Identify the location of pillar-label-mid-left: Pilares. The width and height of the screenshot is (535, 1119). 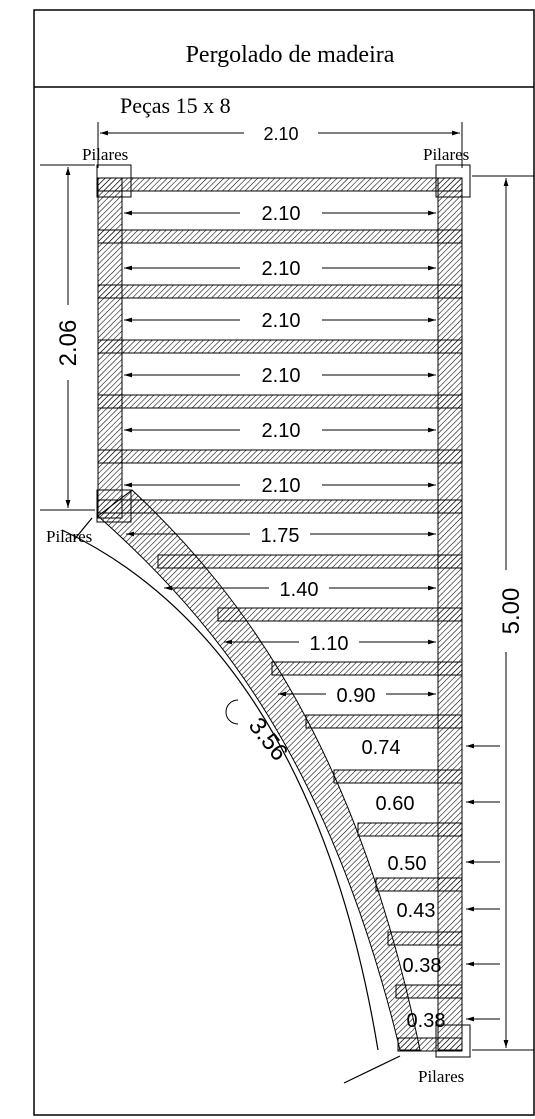
(69, 536).